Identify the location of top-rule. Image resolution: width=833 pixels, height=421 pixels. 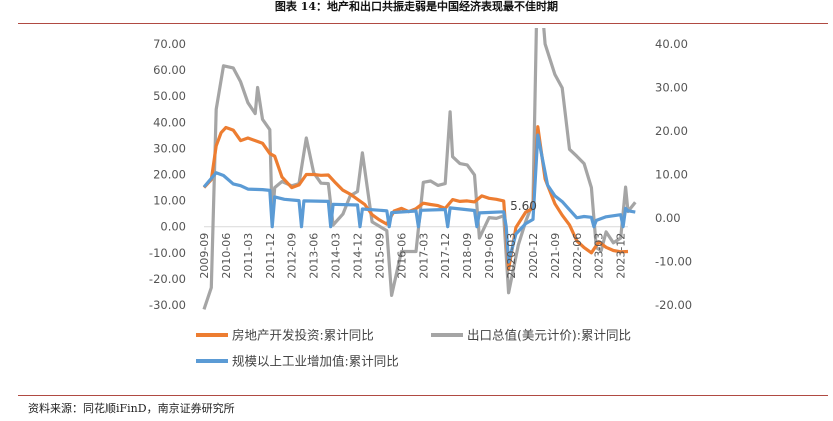
(423, 23).